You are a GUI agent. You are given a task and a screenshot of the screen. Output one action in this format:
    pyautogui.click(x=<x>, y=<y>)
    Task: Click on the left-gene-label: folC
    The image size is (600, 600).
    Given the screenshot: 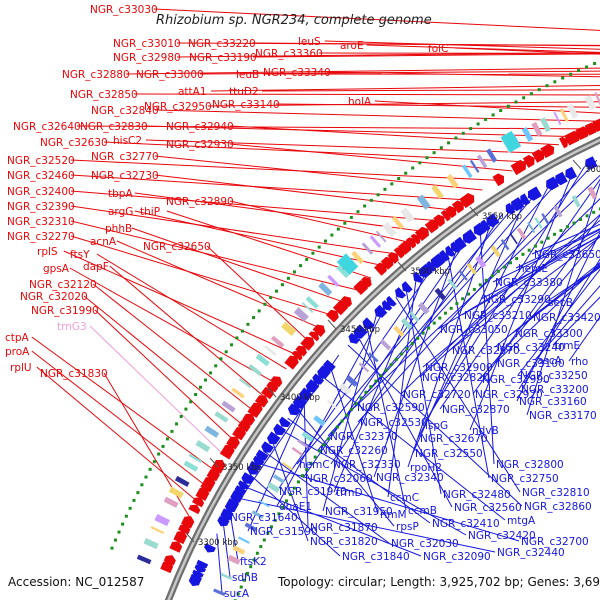 What is the action you would take?
    pyautogui.click(x=438, y=49)
    